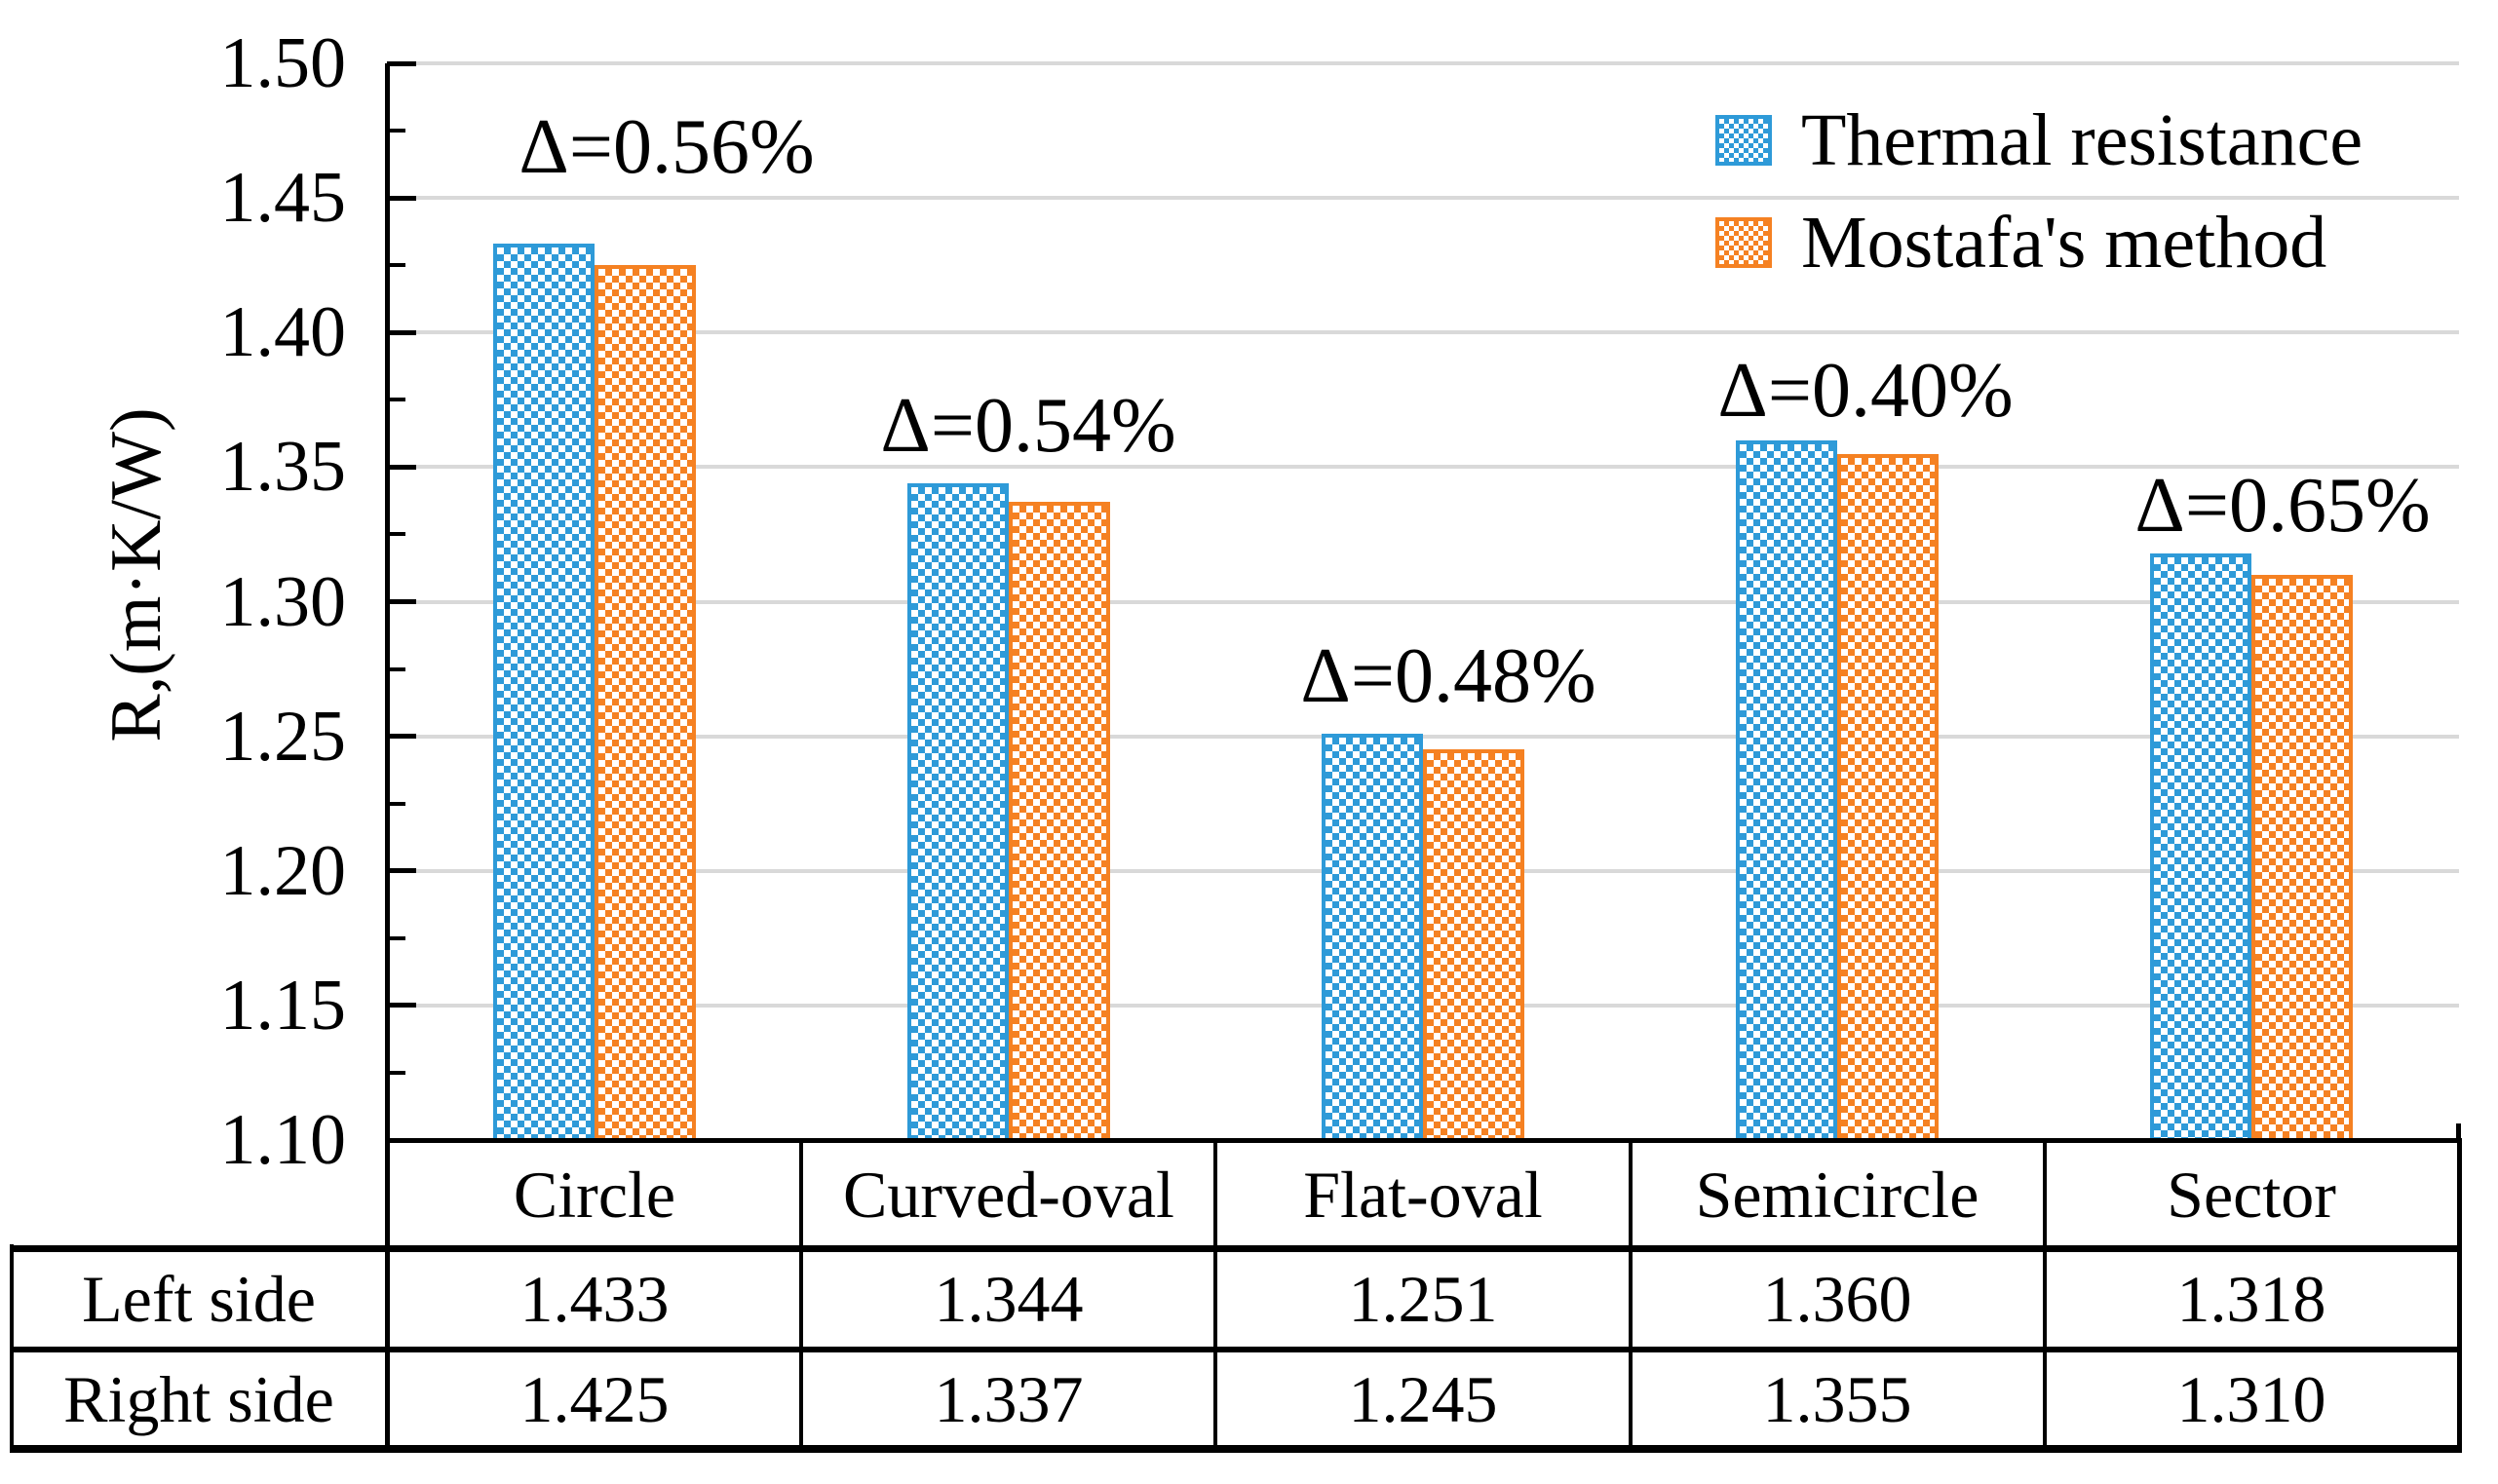  Describe the element at coordinates (1473, 945) in the screenshot. I see `bar-mostafa-s-method-flat-oval` at that location.